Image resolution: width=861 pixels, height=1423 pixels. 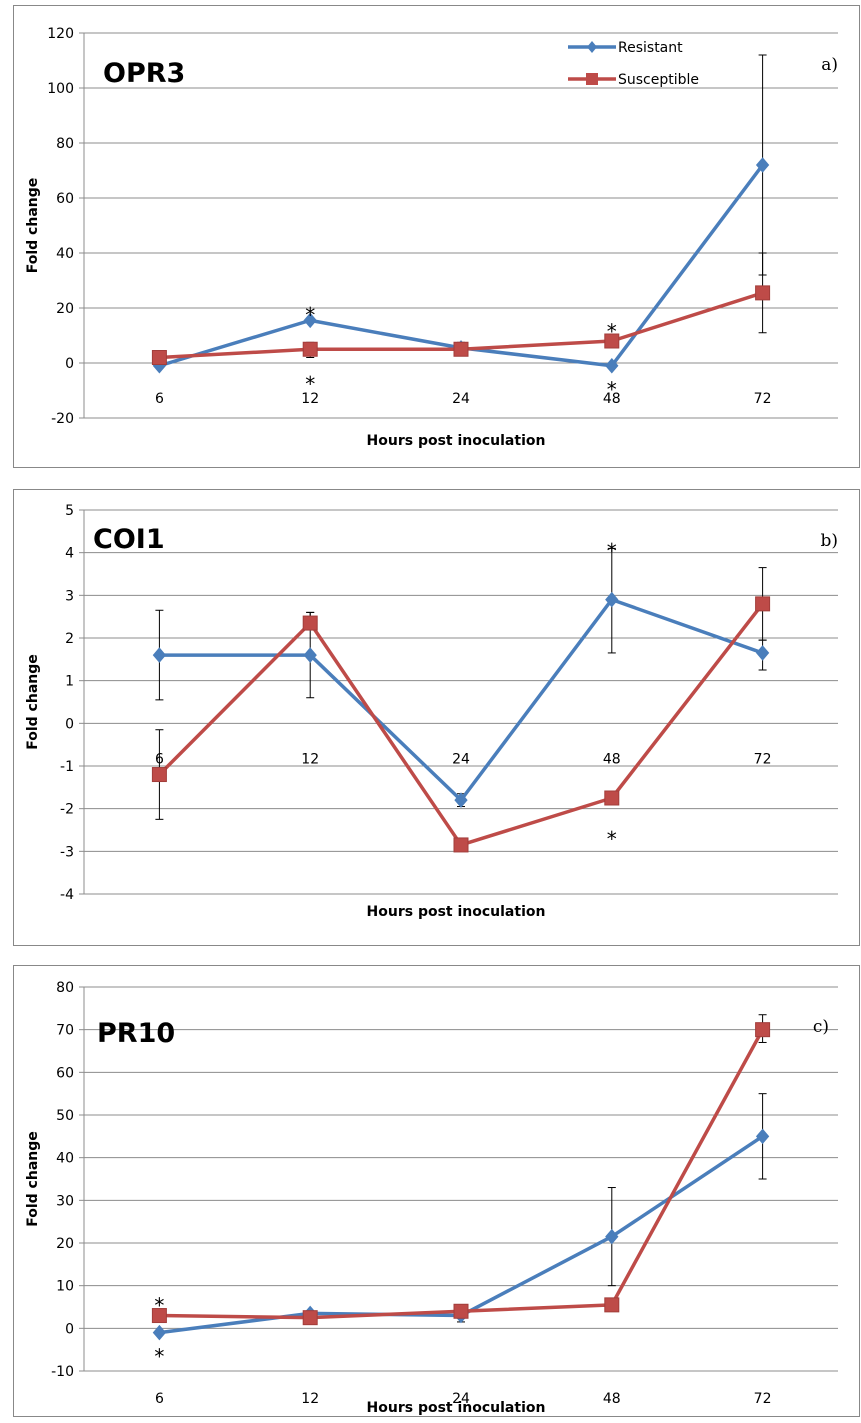 I want to click on y-tick-label: 2, so click(x=69, y=639).